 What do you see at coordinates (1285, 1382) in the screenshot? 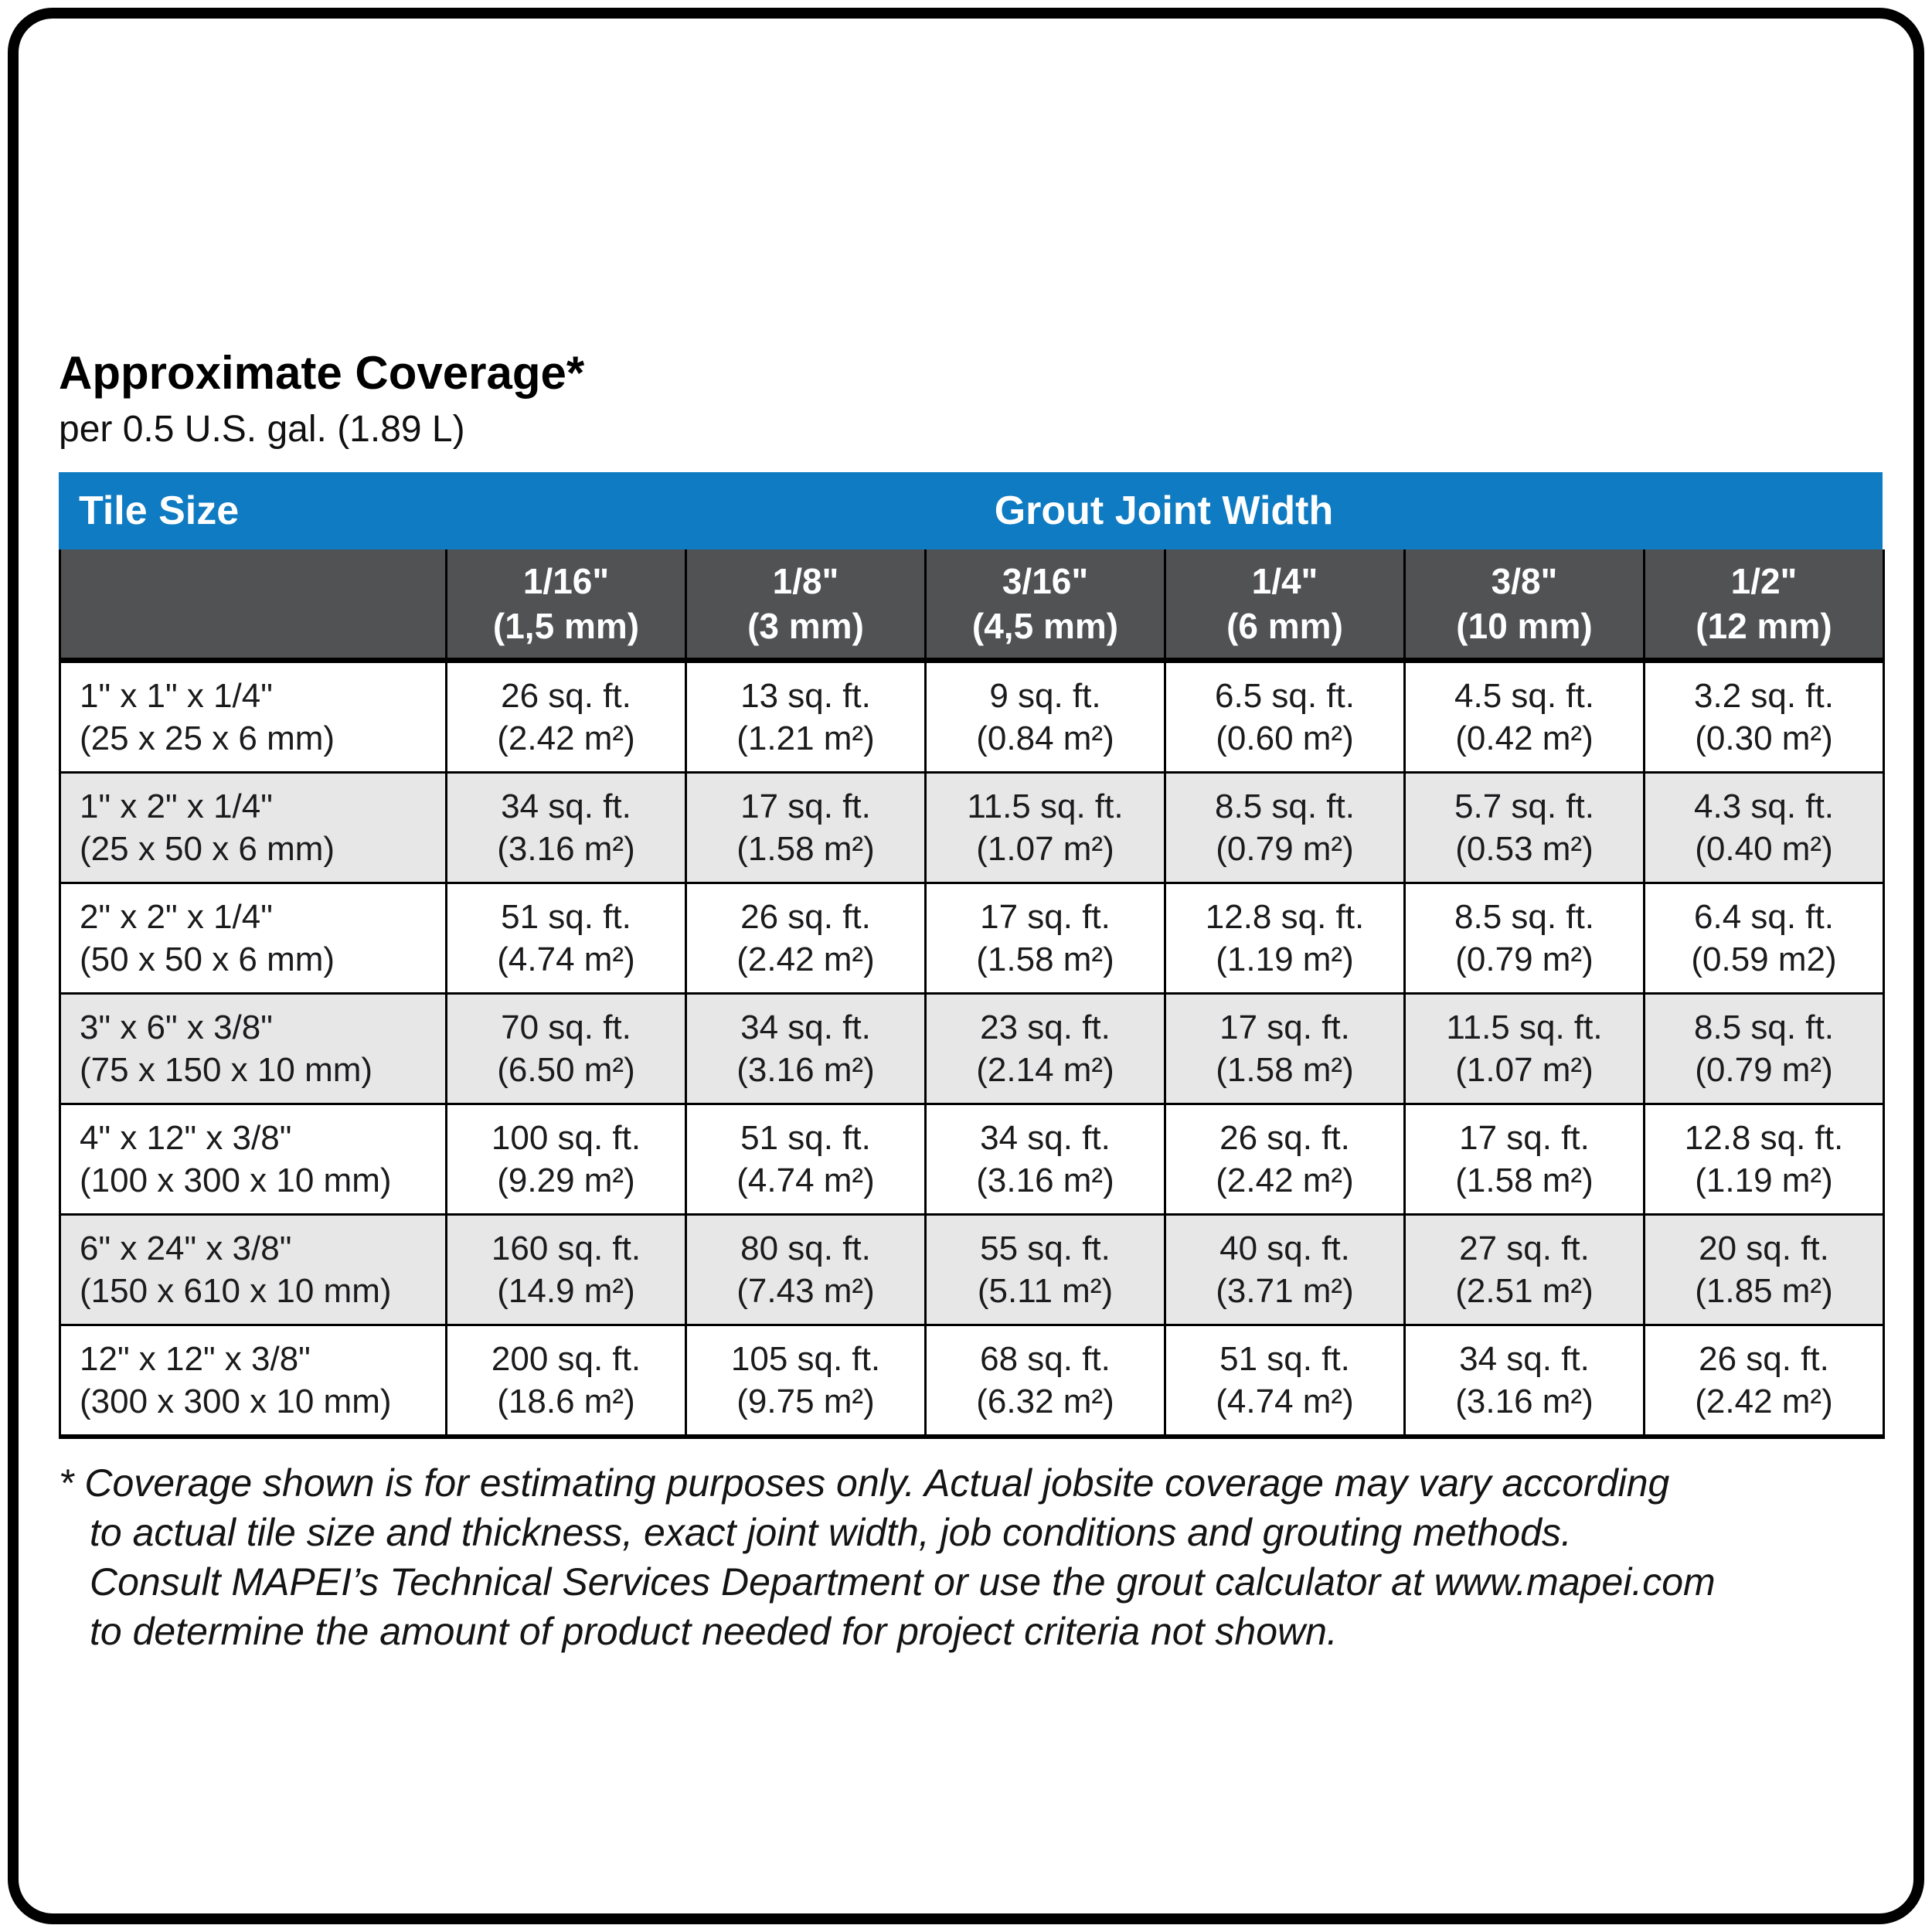
I see `coverage-cell: 51 sq. ft. (4.74 m²)` at bounding box center [1285, 1382].